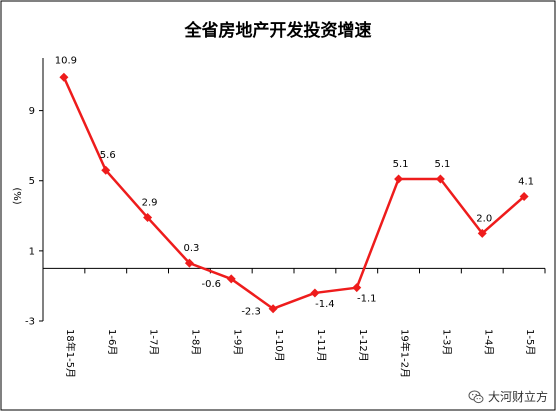  I want to click on data-label: 4.1, so click(526, 182).